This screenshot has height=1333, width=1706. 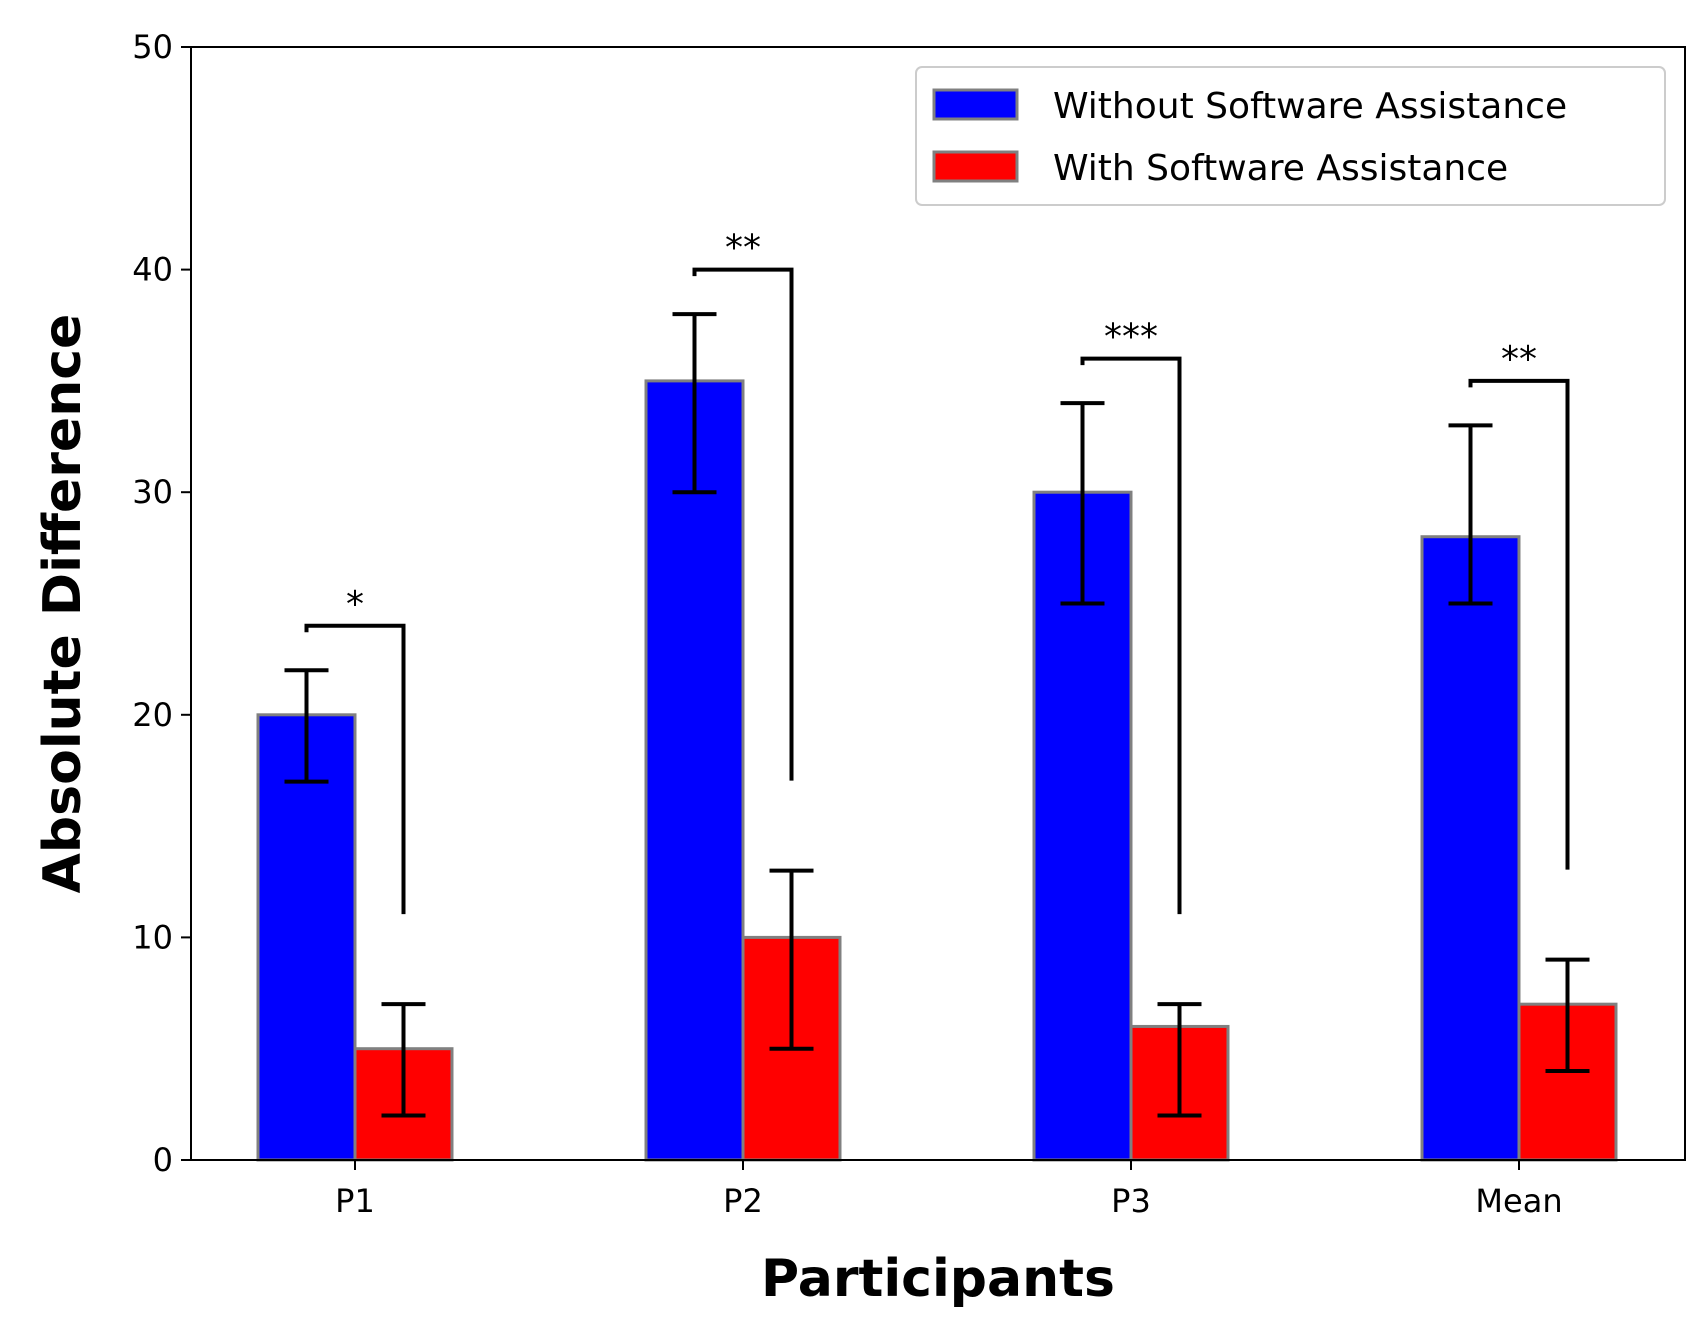 What do you see at coordinates (152, 47) in the screenshot?
I see `y-tick-label-50: 50` at bounding box center [152, 47].